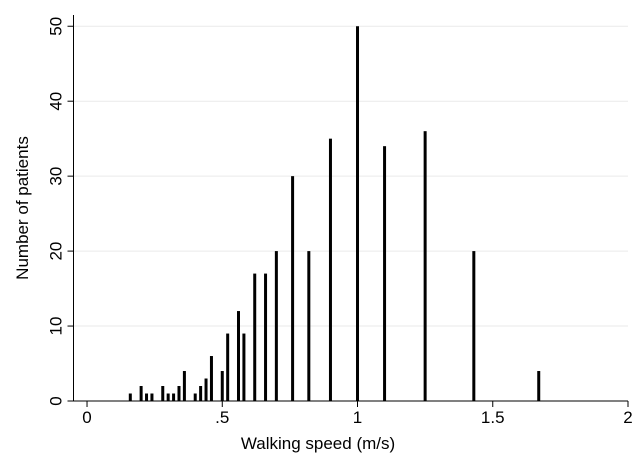  What do you see at coordinates (222, 417) in the screenshot?
I see `x-tick-label: .5` at bounding box center [222, 417].